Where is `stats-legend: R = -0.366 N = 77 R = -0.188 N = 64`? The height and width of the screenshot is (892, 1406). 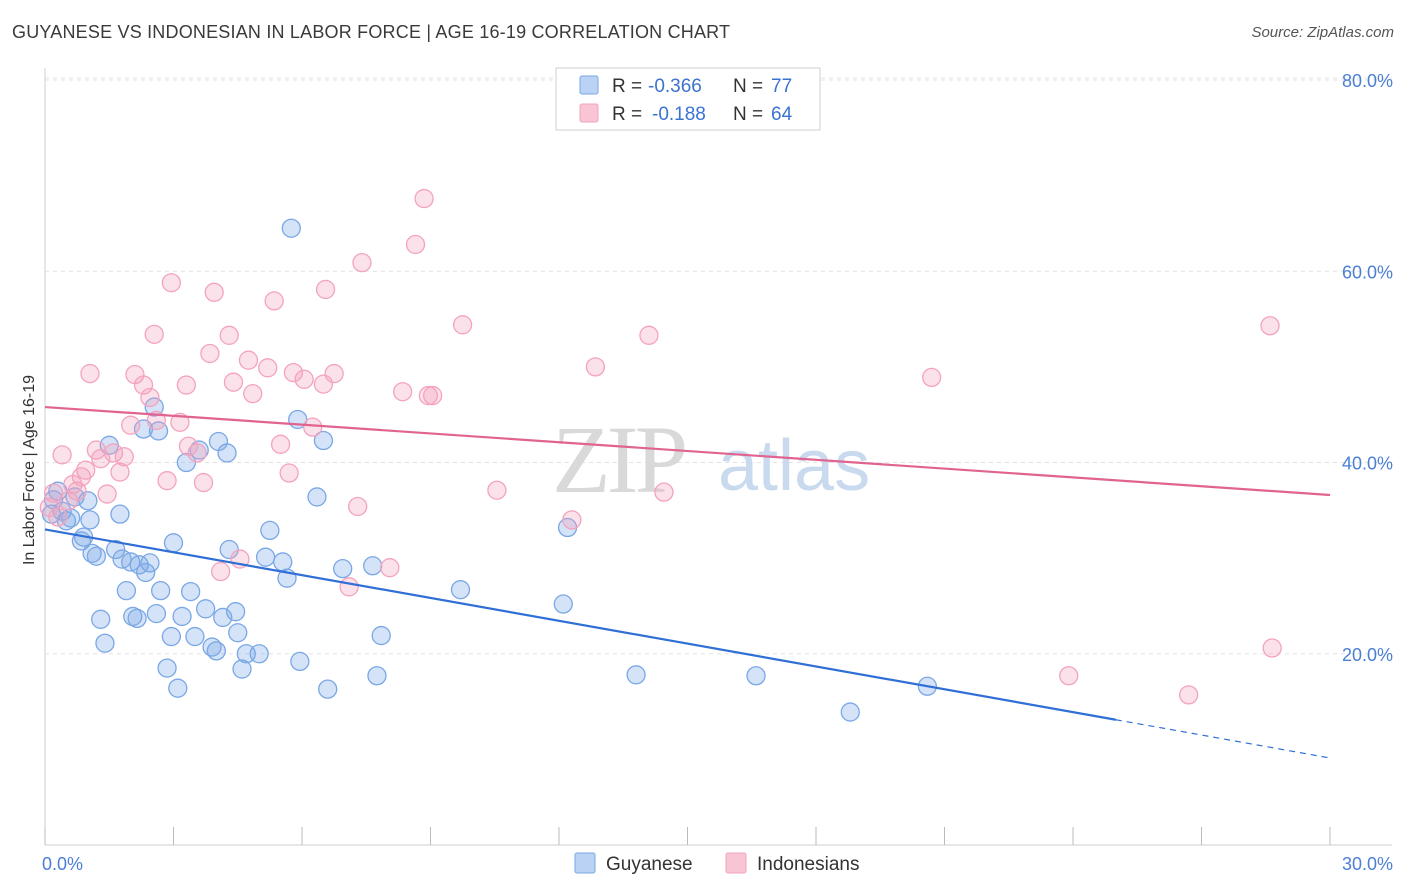 stats-legend: R = -0.366 N = 77 R = -0.188 N = 64 is located at coordinates (688, 99).